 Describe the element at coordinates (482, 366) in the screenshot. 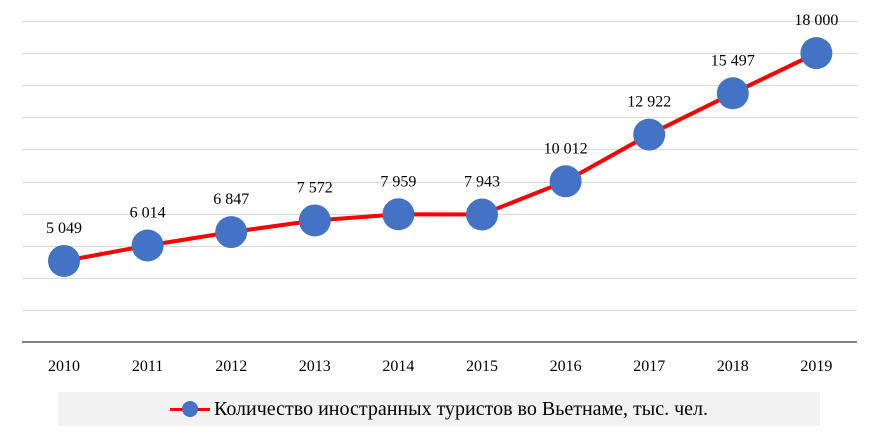

I see `x-tick-label: 2015` at that location.